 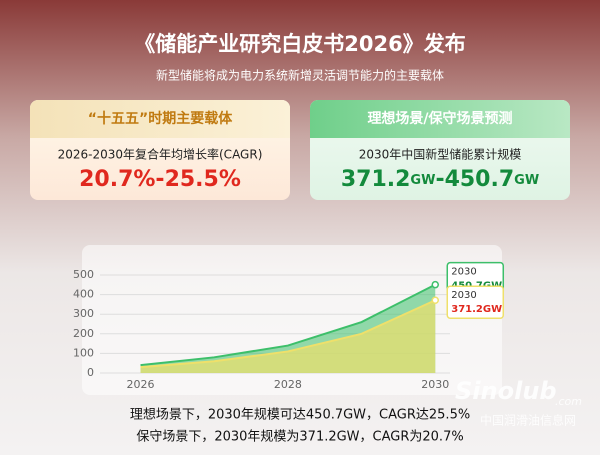 What do you see at coordinates (435, 384) in the screenshot?
I see `x-tick-label: 2030` at bounding box center [435, 384].